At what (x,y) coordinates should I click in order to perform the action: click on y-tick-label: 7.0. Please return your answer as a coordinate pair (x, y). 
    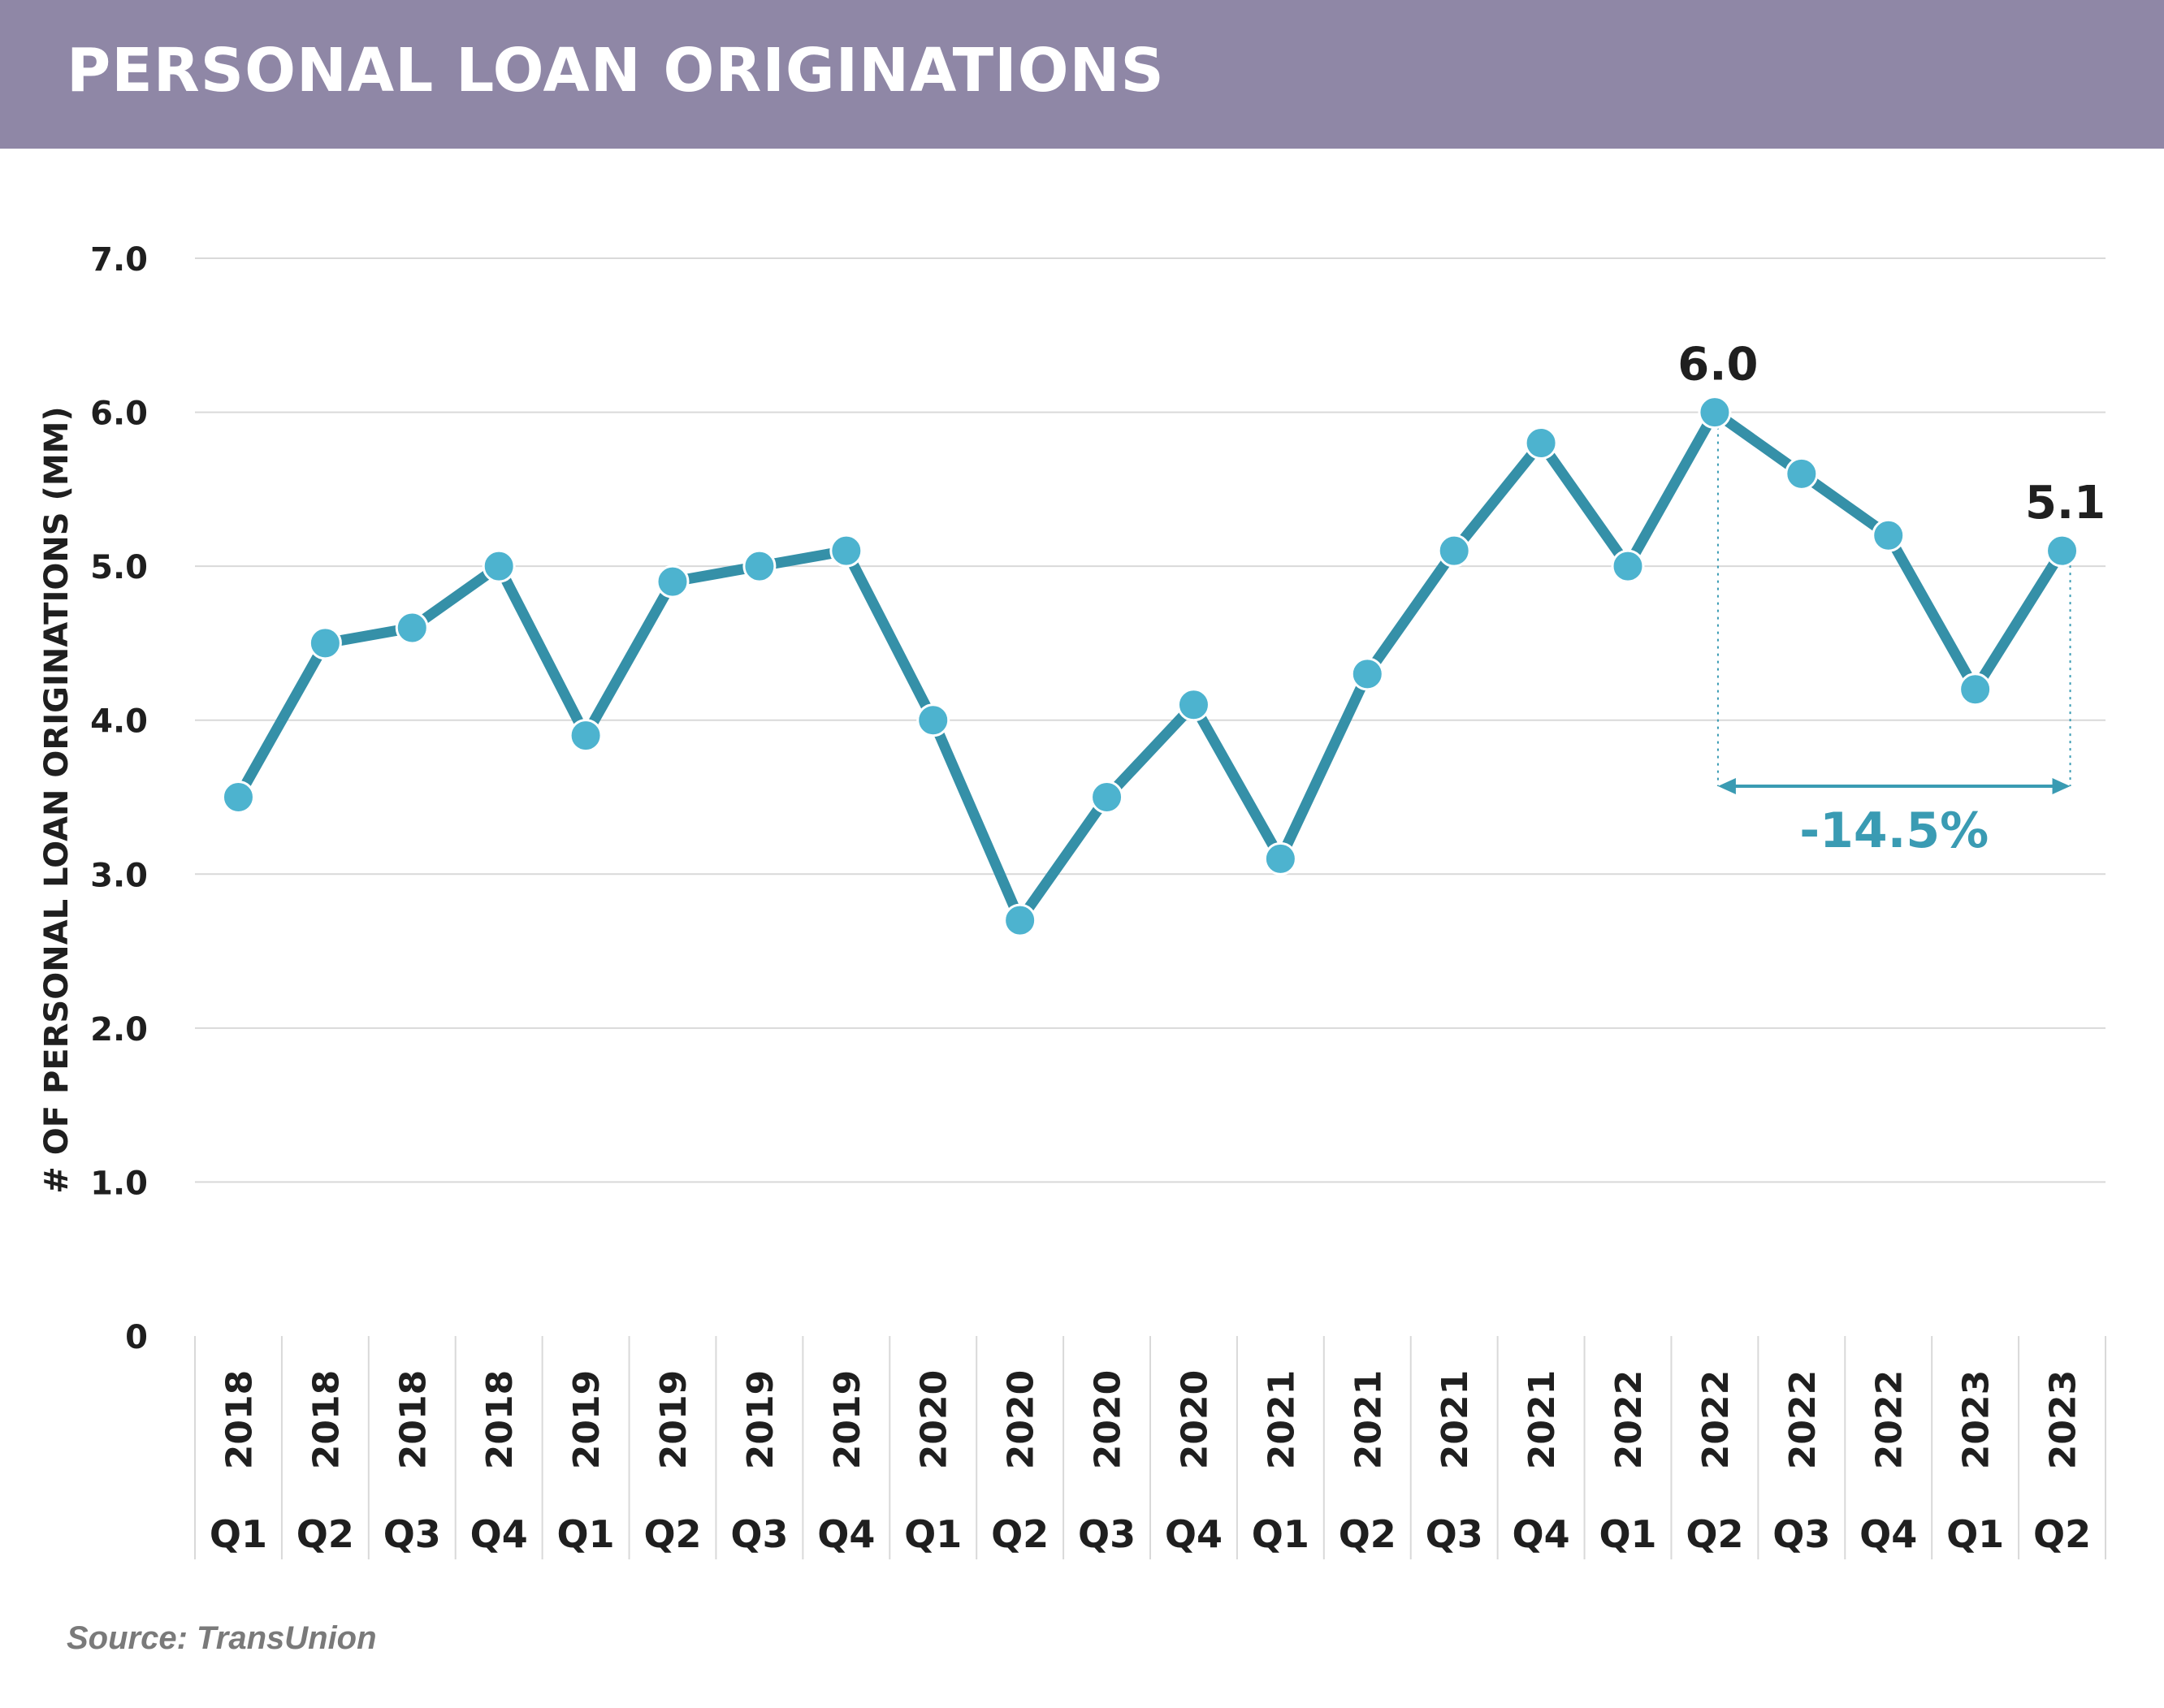
    Looking at the image, I should click on (119, 260).